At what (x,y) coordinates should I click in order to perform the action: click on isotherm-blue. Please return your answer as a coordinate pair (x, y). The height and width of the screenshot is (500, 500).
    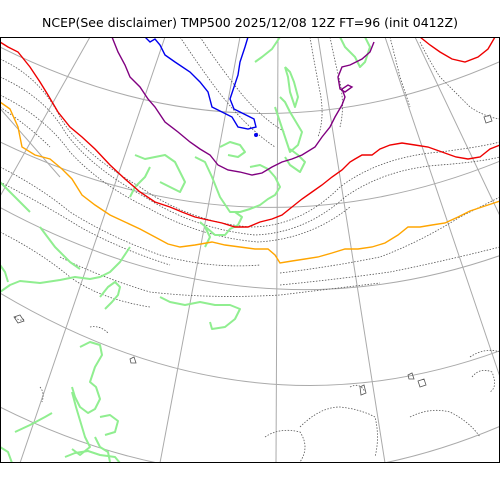
    Looking at the image, I should click on (200, 83).